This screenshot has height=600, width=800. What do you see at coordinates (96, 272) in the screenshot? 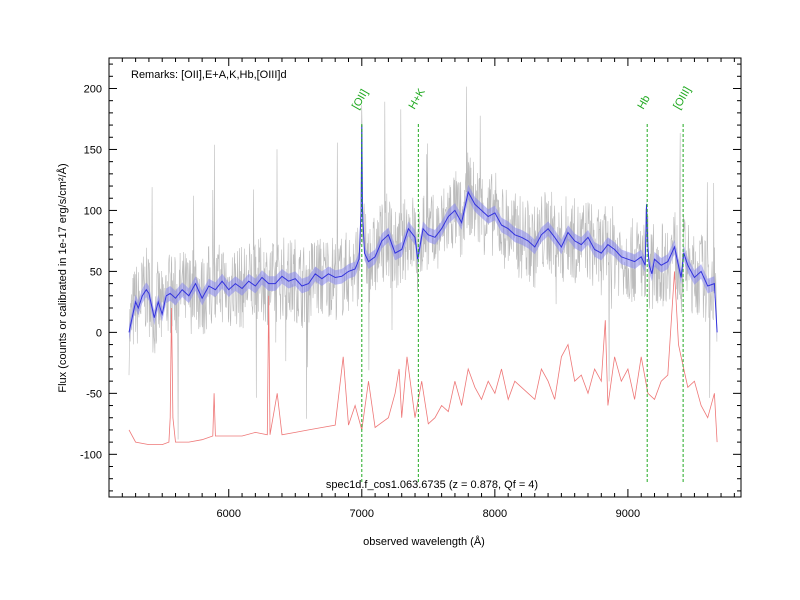
I see `y-tick-label: 50` at bounding box center [96, 272].